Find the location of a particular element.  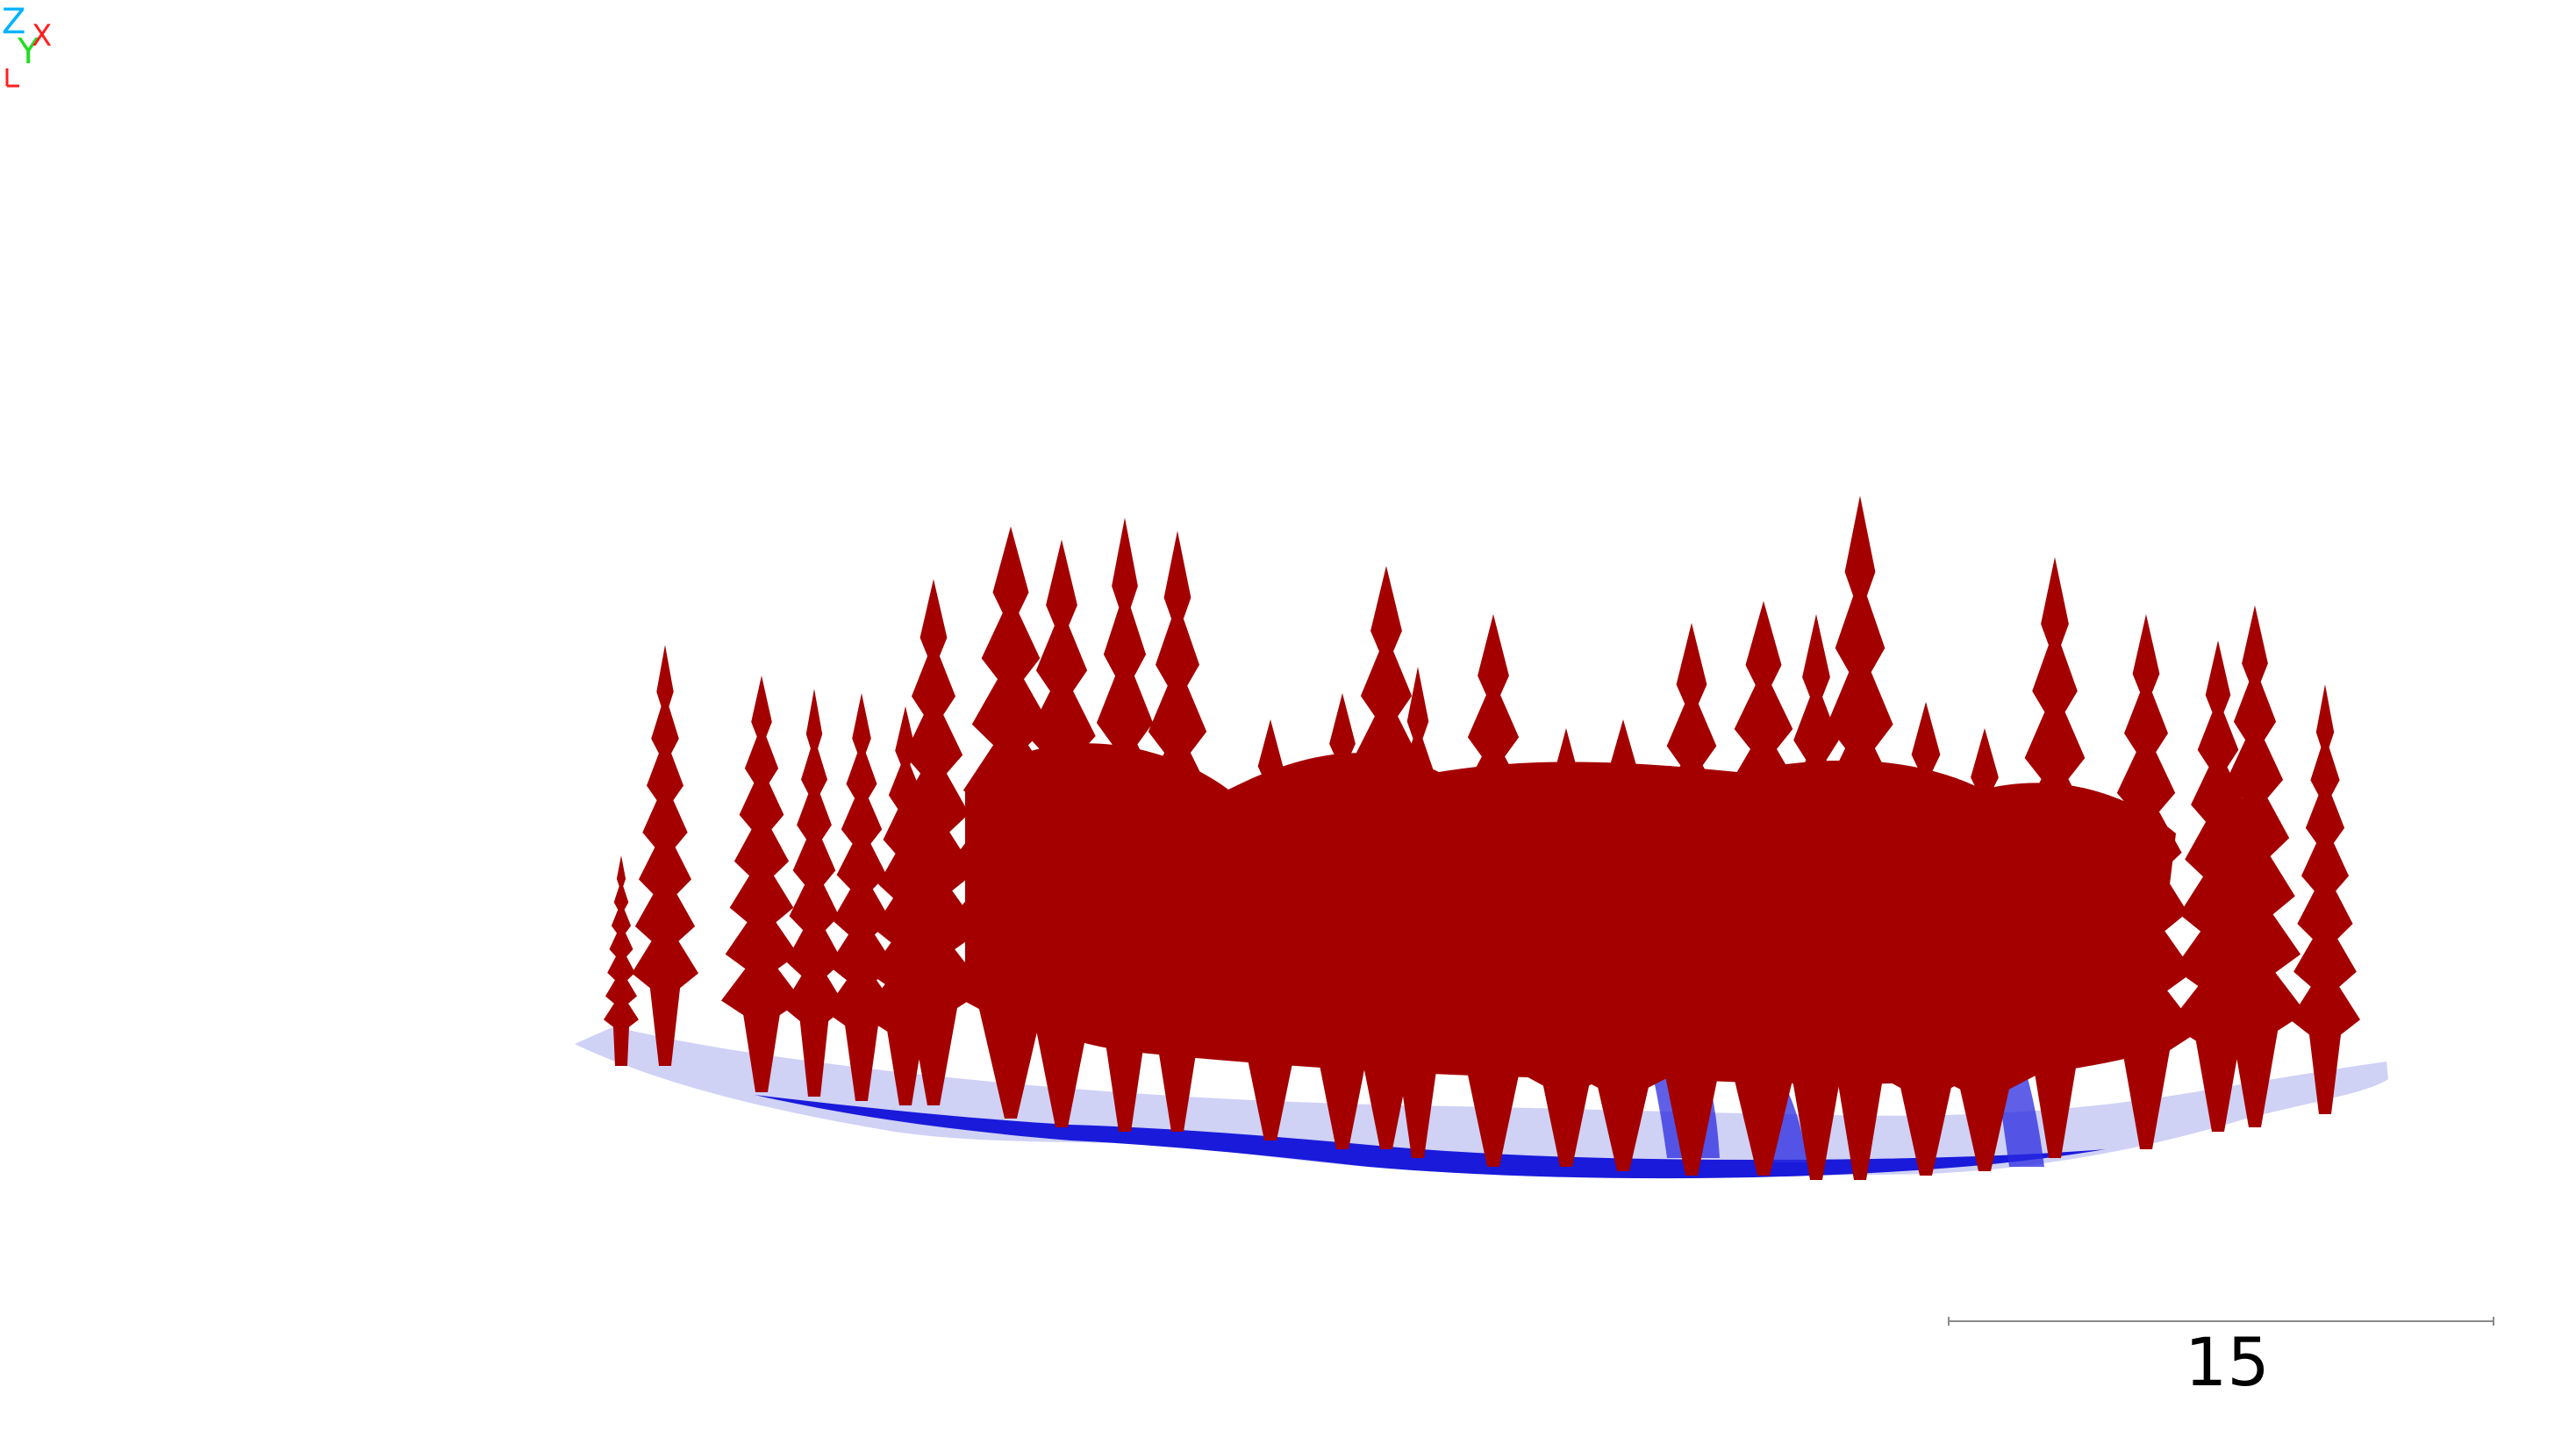

ground-points-dense is located at coordinates (1430, 1137).